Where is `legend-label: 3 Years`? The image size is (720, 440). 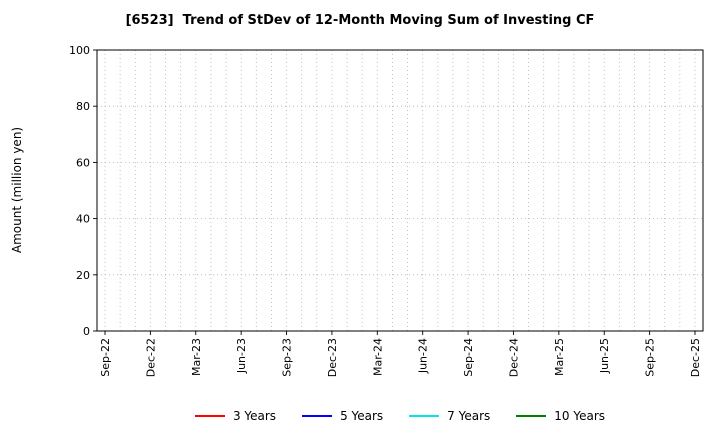 legend-label: 3 Years is located at coordinates (254, 416).